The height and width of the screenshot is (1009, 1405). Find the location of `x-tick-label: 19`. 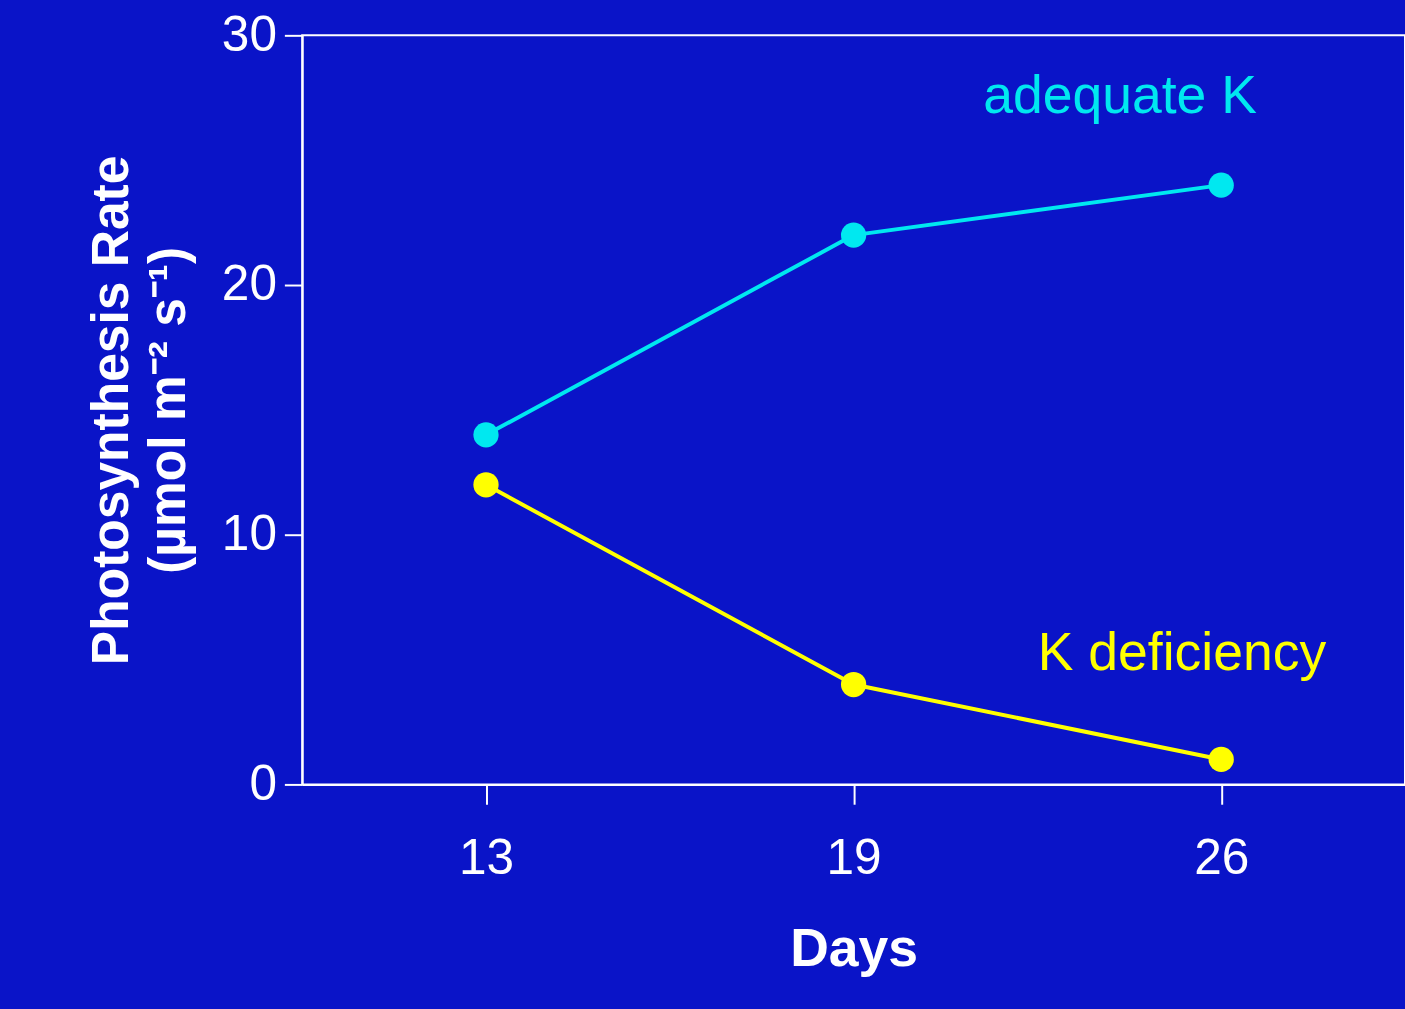

x-tick-label: 19 is located at coordinates (854, 857).